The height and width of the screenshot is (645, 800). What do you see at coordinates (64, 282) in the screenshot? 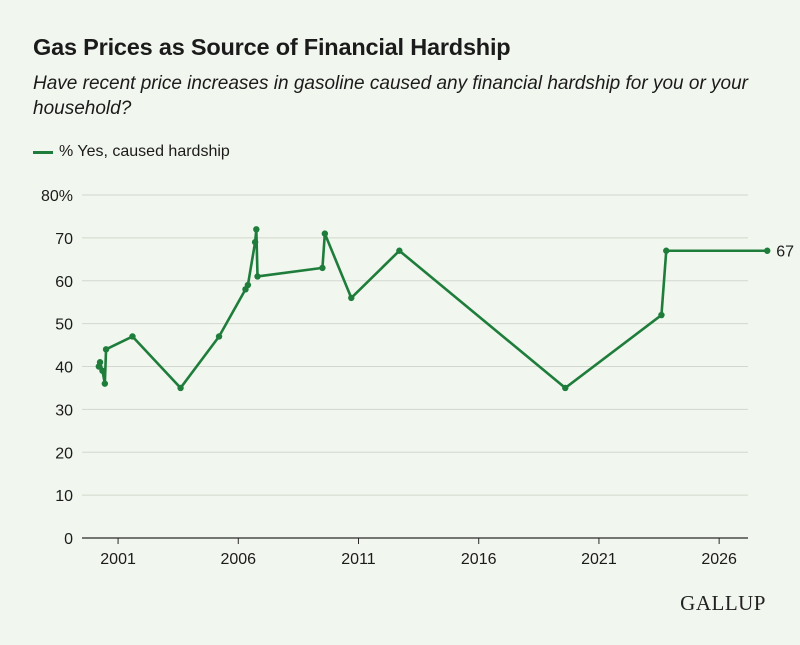
I see `y-tick-label: 60` at bounding box center [64, 282].